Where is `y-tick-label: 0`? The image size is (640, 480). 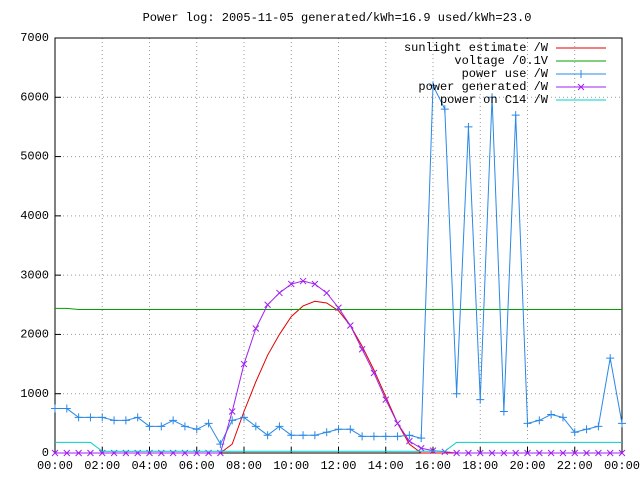 y-tick-label: 0 is located at coordinates (45, 453).